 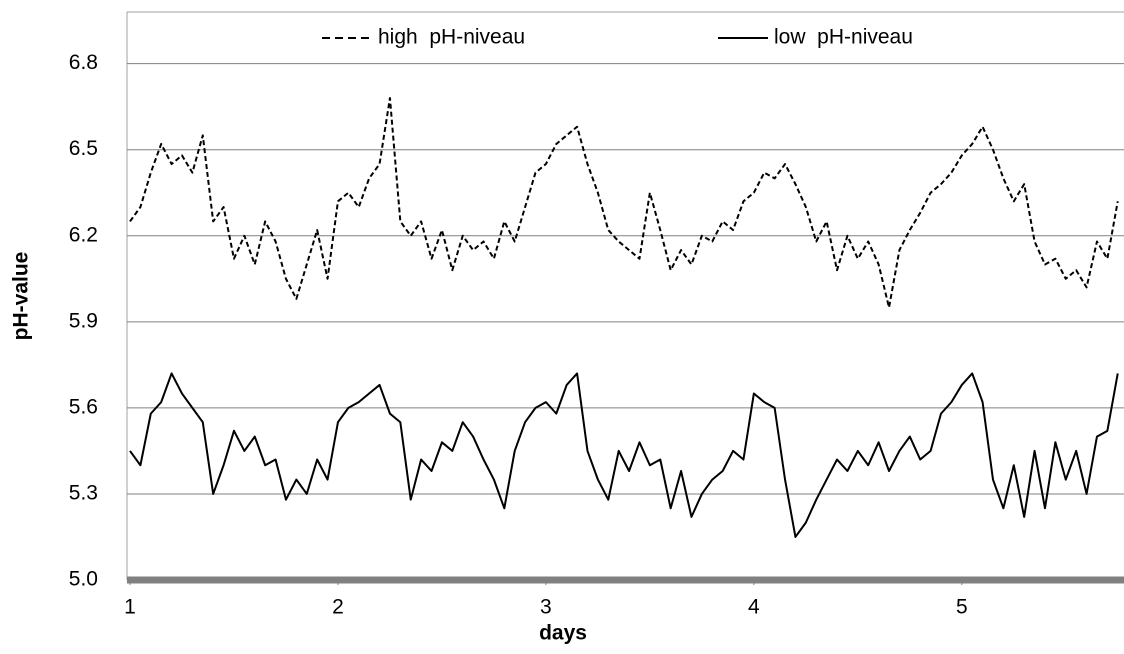 I want to click on y-tick-label: 5.3, so click(x=83, y=492).